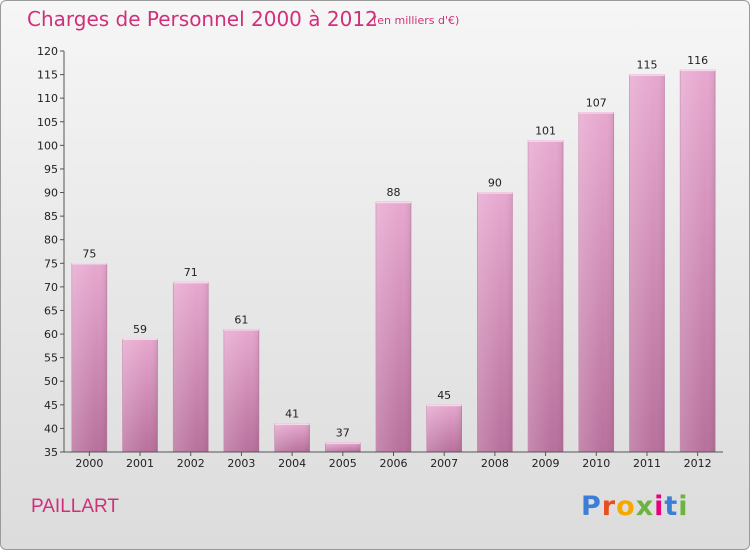 The width and height of the screenshot is (750, 550). Describe the element at coordinates (671, 506) in the screenshot. I see `logo-letter: t` at that location.